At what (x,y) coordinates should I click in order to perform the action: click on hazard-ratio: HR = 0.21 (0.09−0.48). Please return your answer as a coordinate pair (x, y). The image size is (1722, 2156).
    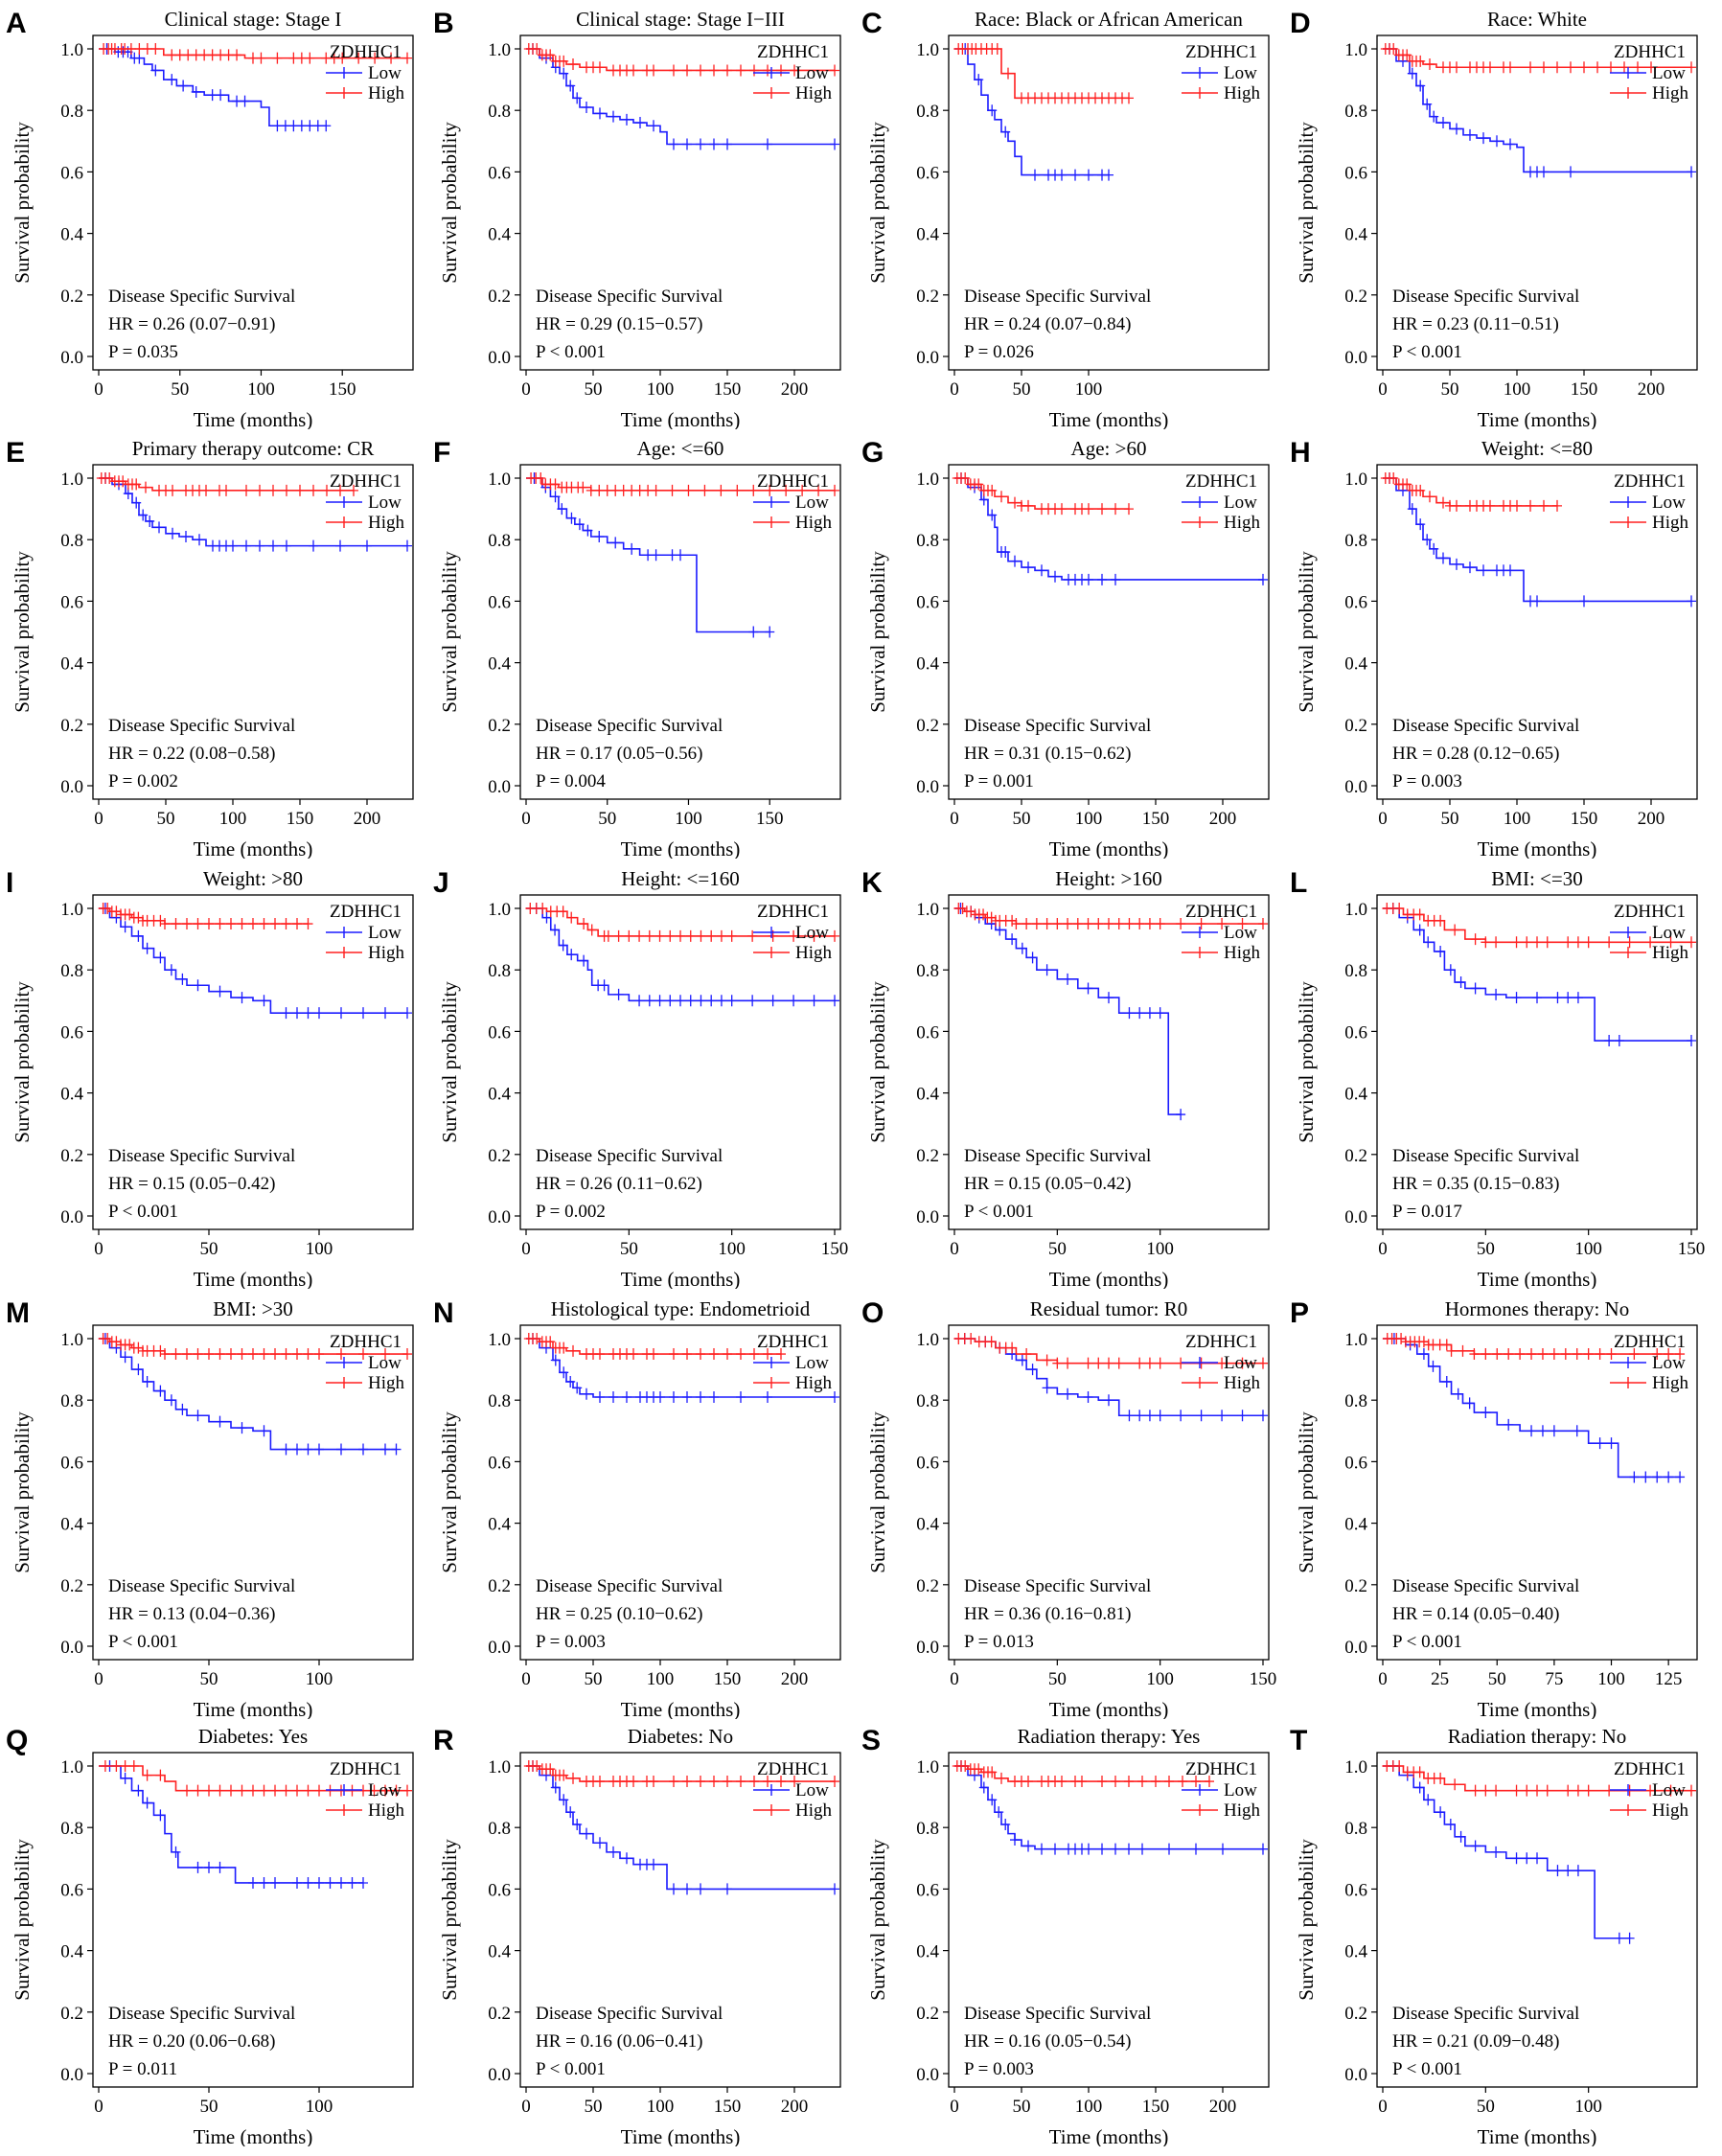
    Looking at the image, I should click on (1475, 2041).